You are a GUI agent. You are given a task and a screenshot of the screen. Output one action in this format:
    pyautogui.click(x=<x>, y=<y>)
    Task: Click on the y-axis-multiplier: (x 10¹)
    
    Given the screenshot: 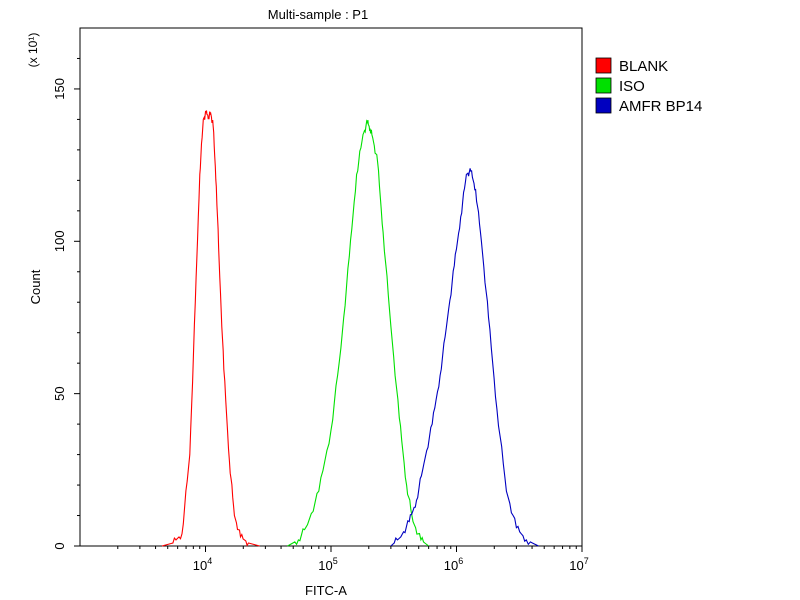 What is the action you would take?
    pyautogui.click(x=33, y=50)
    